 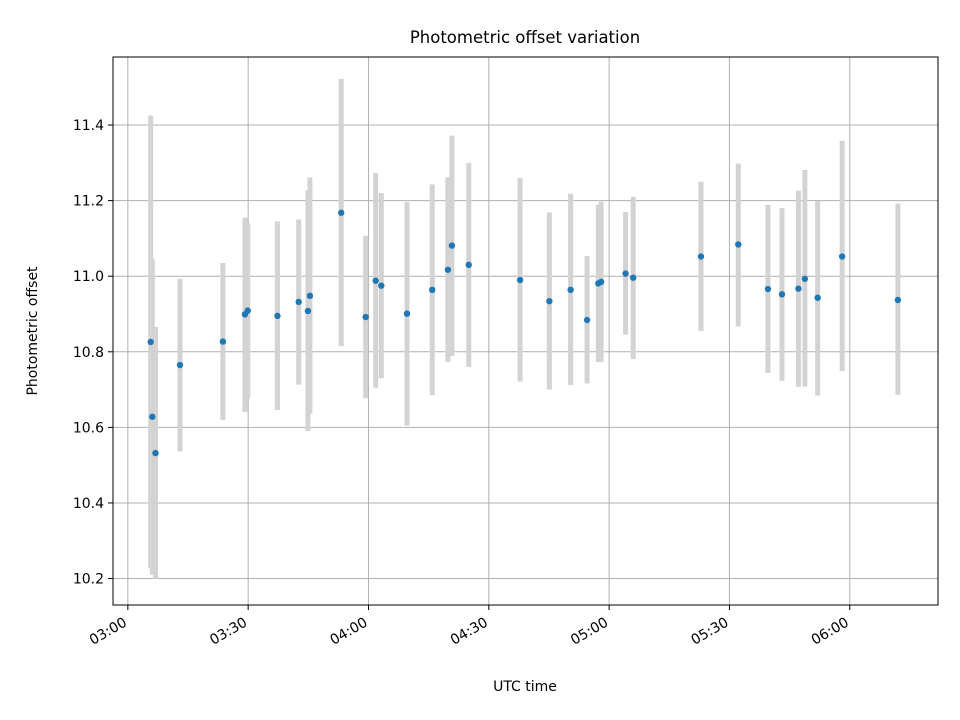 I want to click on chart-title: Photometric offset variation, so click(x=525, y=37).